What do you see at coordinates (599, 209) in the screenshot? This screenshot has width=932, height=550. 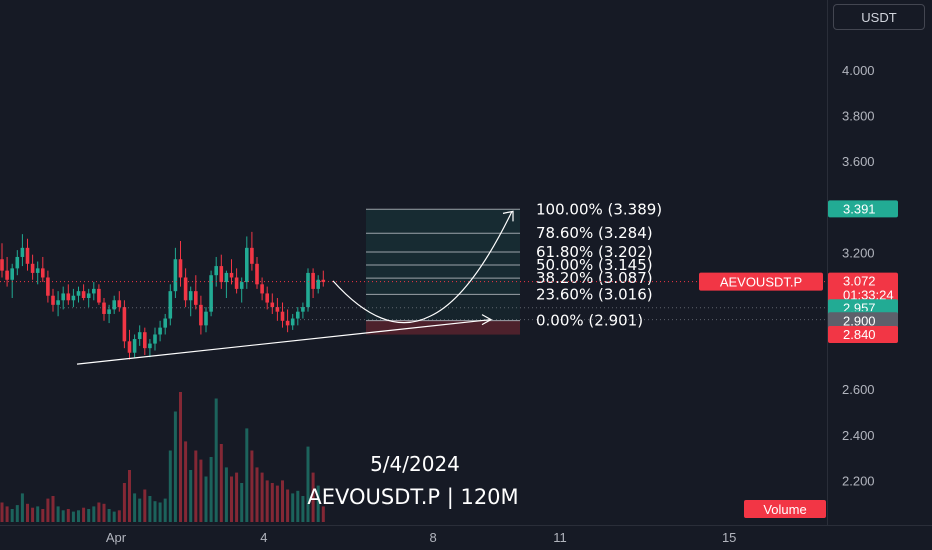 I see `fib-level-label: 100.00% (3.389)` at bounding box center [599, 209].